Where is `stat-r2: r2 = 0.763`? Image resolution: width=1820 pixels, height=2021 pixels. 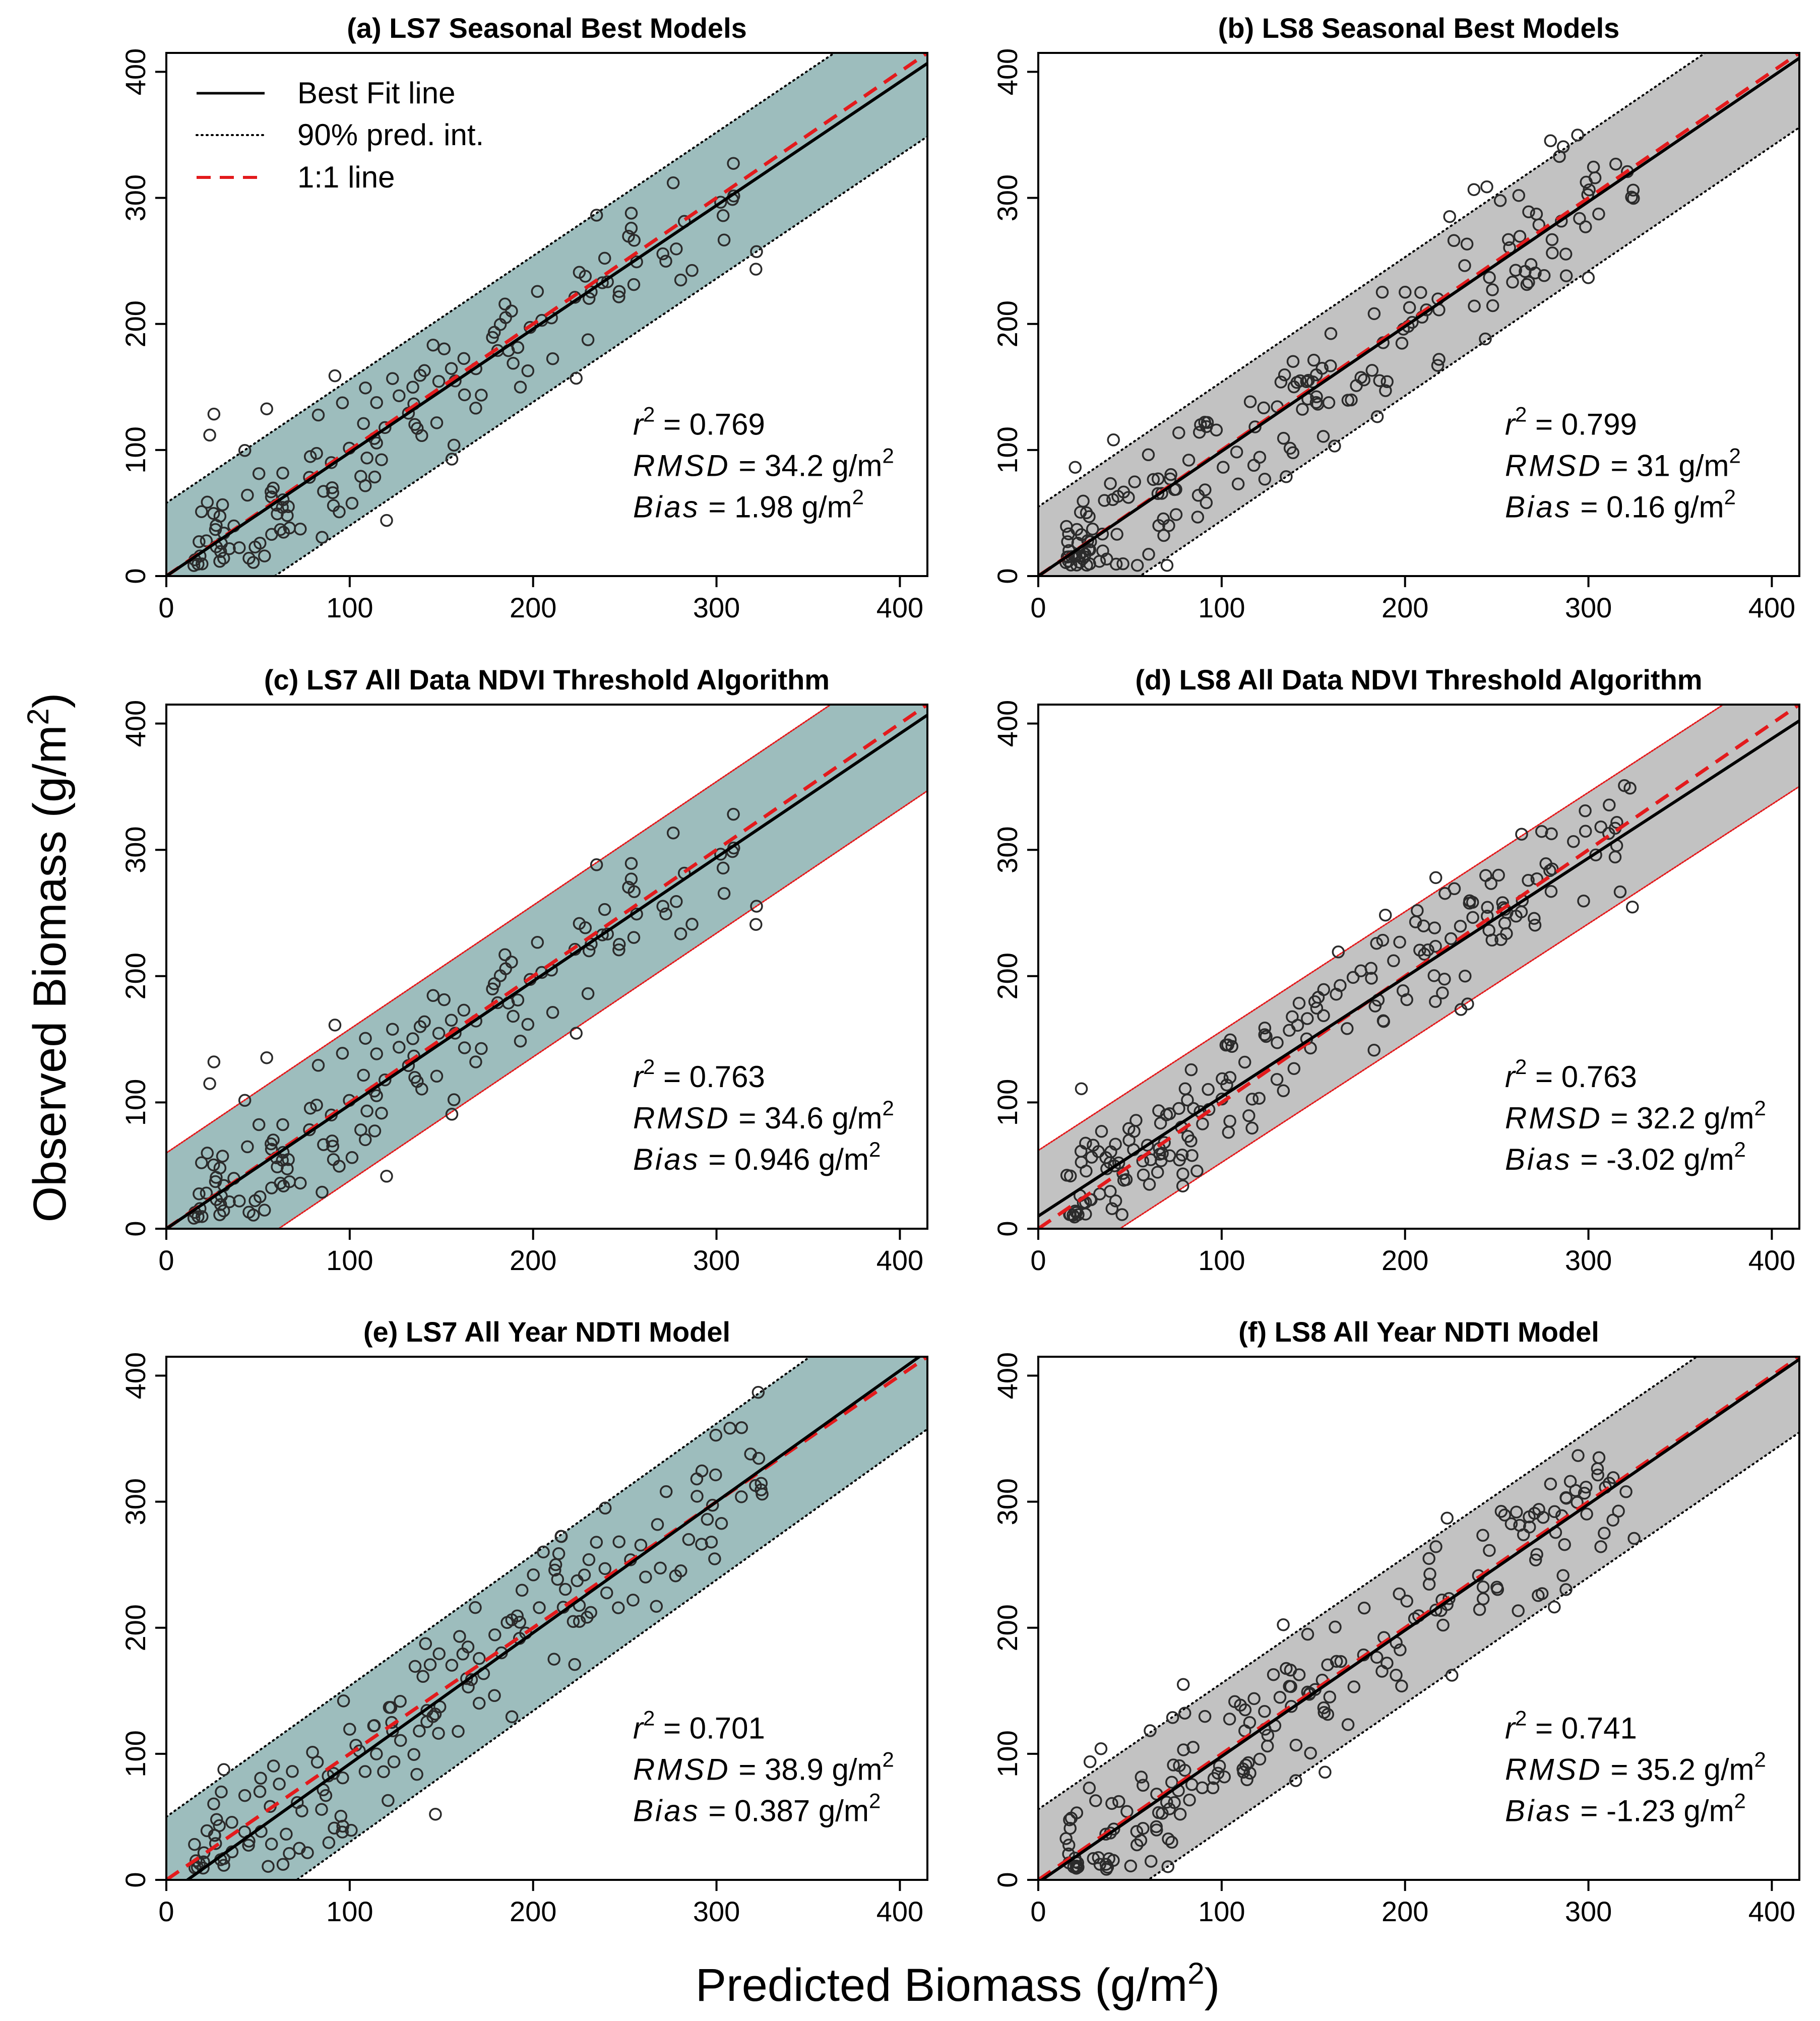 stat-r2: r2 = 0.763 is located at coordinates (699, 1074).